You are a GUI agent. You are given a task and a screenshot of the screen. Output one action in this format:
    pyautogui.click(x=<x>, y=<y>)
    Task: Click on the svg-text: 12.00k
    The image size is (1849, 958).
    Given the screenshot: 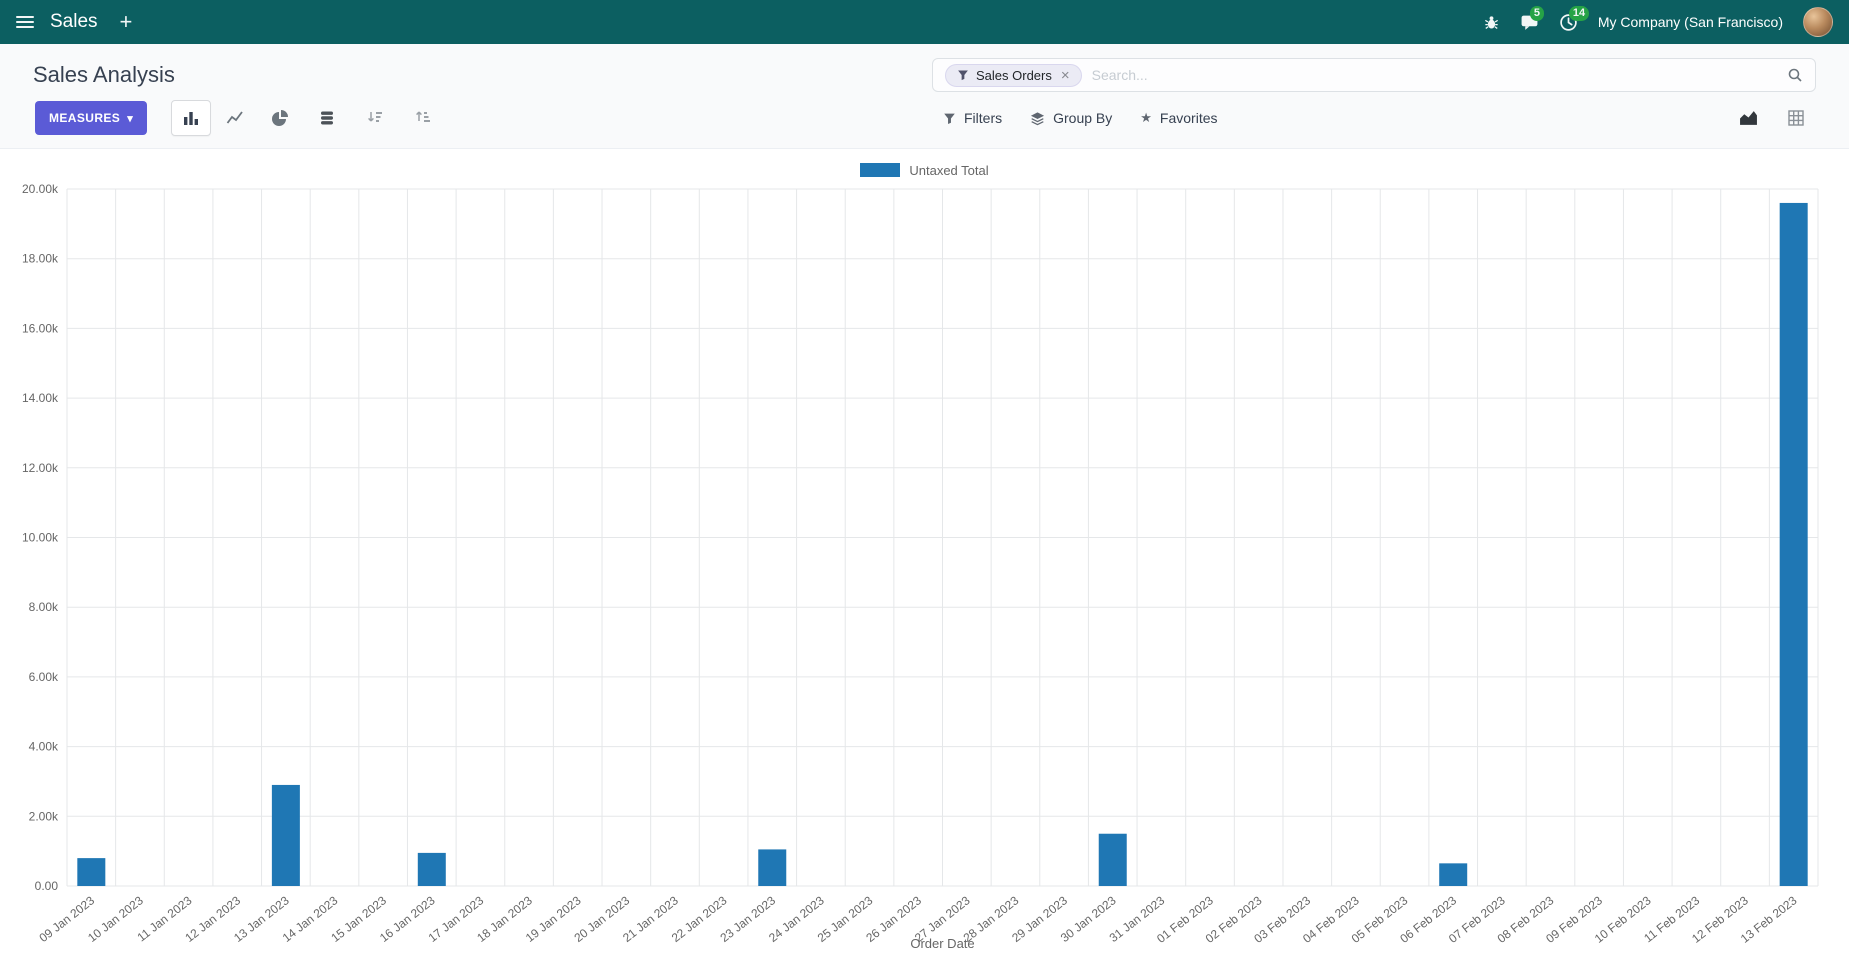 What is the action you would take?
    pyautogui.click(x=40, y=468)
    